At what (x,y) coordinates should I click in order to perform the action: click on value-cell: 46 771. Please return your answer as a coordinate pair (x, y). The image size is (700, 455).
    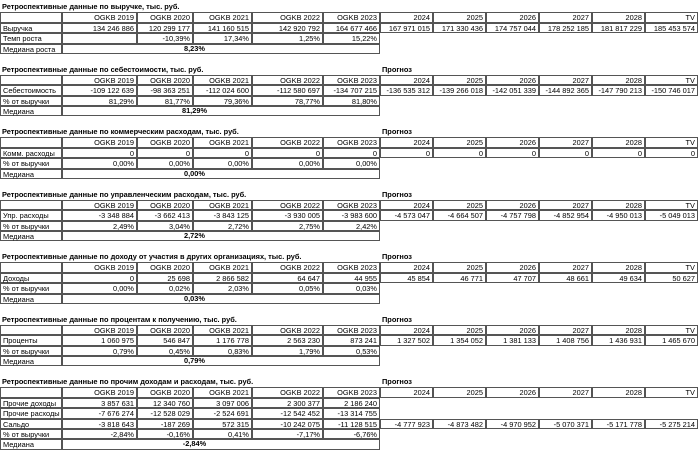
    Looking at the image, I should click on (459, 278).